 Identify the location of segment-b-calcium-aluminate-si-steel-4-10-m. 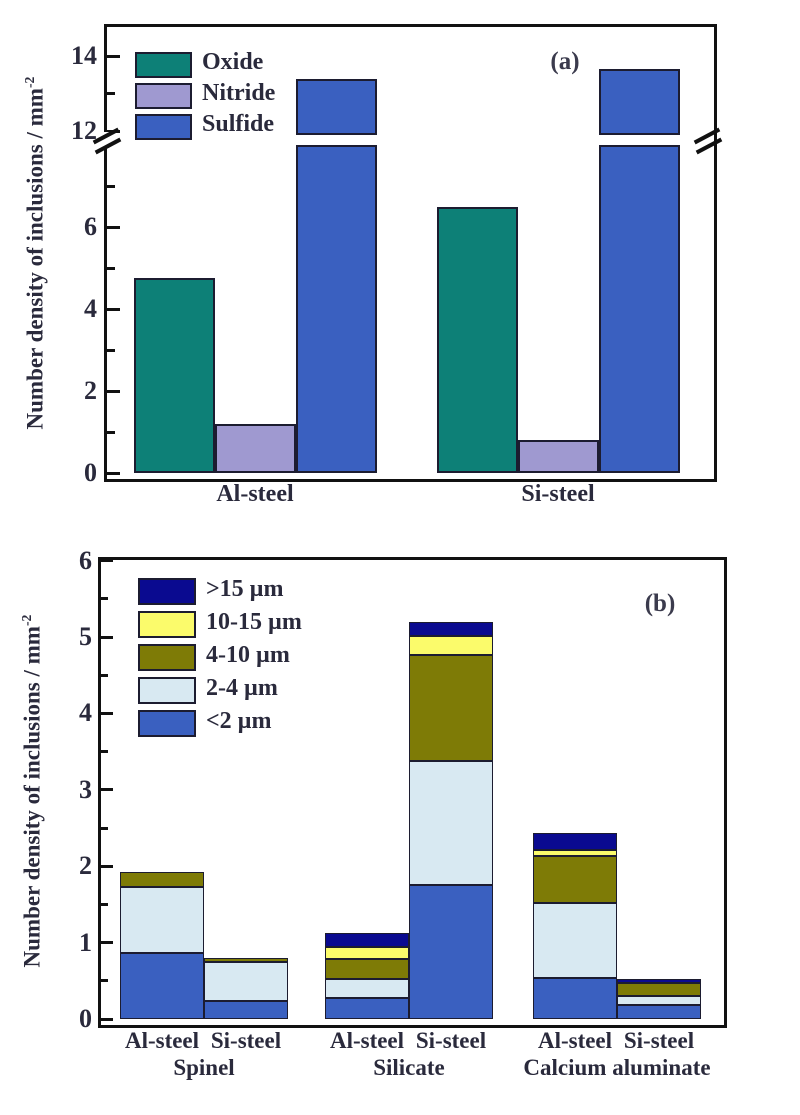
(659, 990).